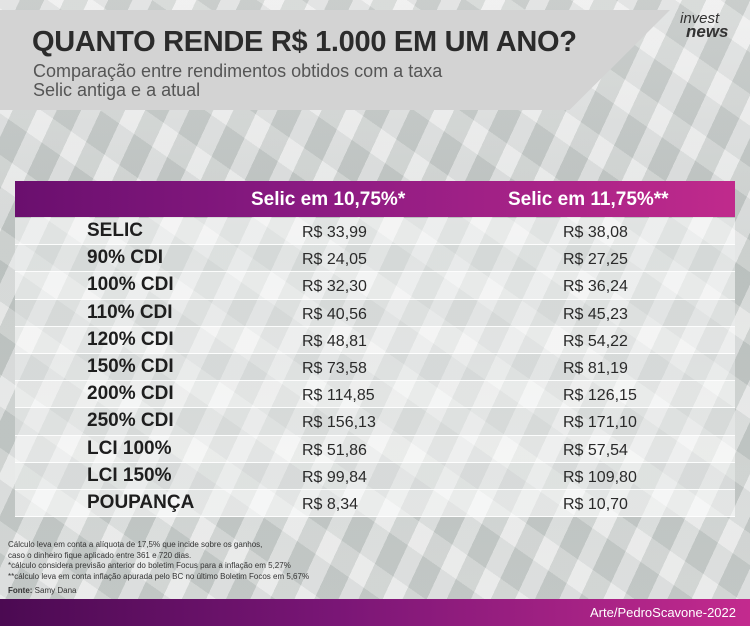  I want to click on row-value-selic-1075: R$ 48,81, so click(334, 341).